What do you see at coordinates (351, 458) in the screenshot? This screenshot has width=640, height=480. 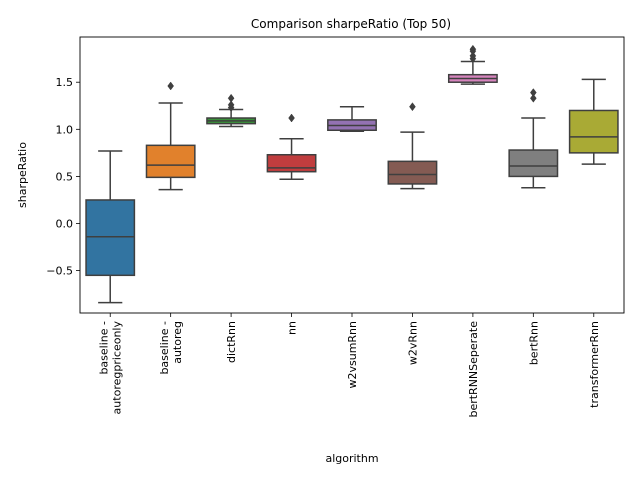 I see `x-axis-label: algorithm` at bounding box center [351, 458].